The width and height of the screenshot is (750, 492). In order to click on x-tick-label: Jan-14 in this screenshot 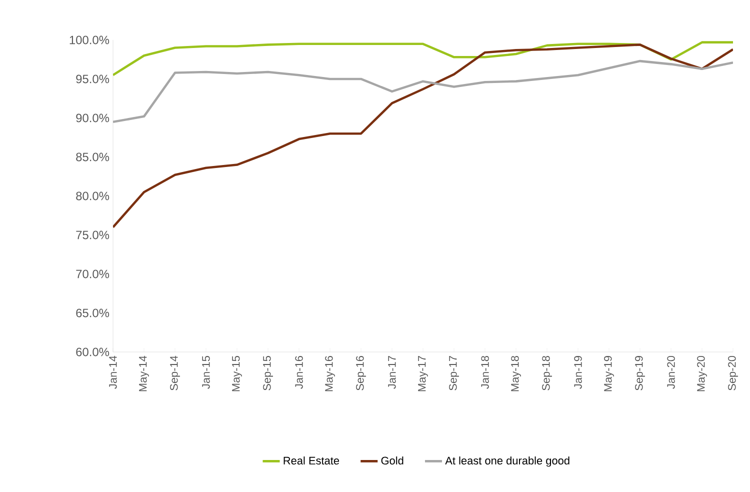, I will do `click(113, 372)`.